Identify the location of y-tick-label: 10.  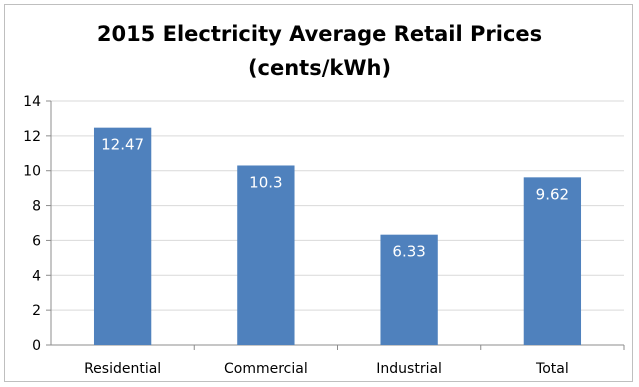
(32, 172).